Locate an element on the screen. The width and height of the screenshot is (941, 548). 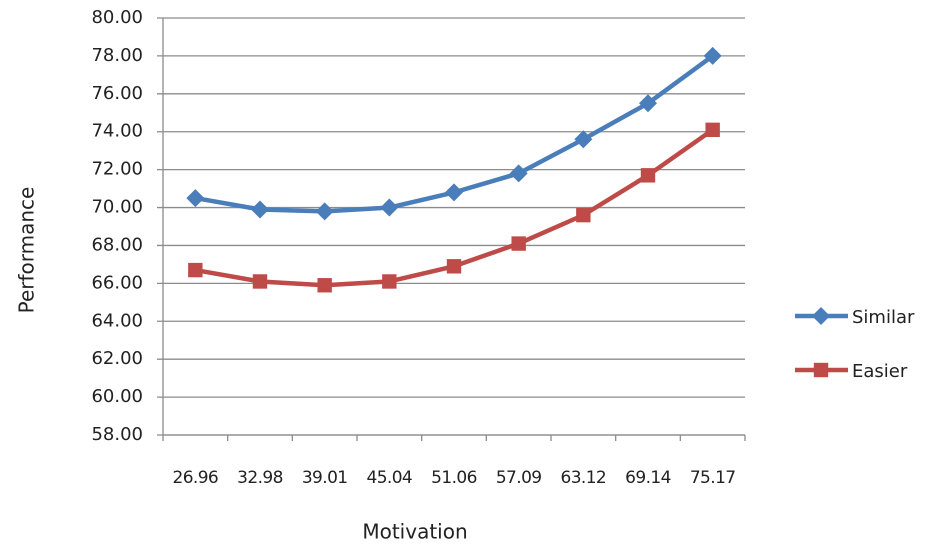
x-tick-label: 45.04 is located at coordinates (389, 478).